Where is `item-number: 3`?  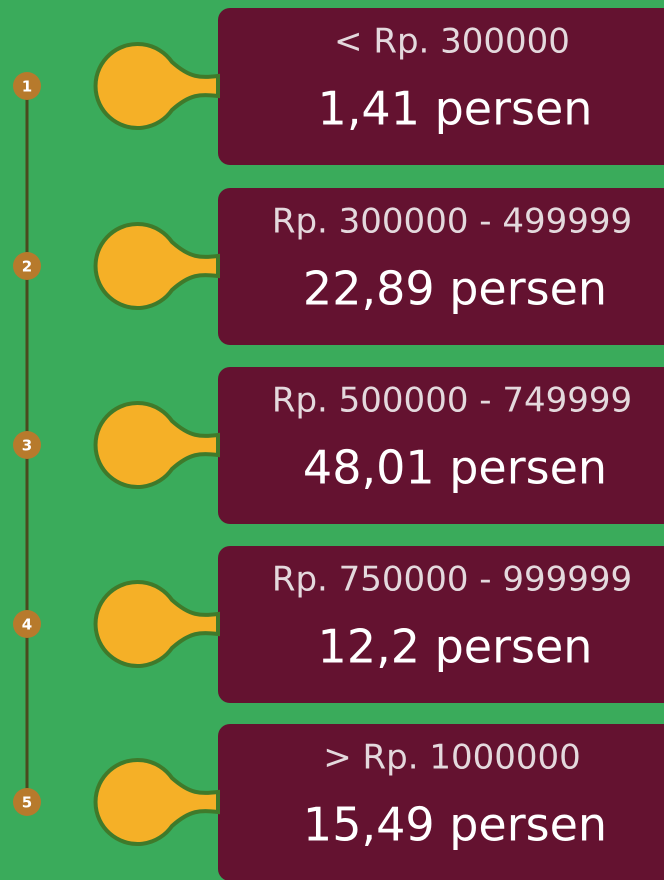 item-number: 3 is located at coordinates (27, 446).